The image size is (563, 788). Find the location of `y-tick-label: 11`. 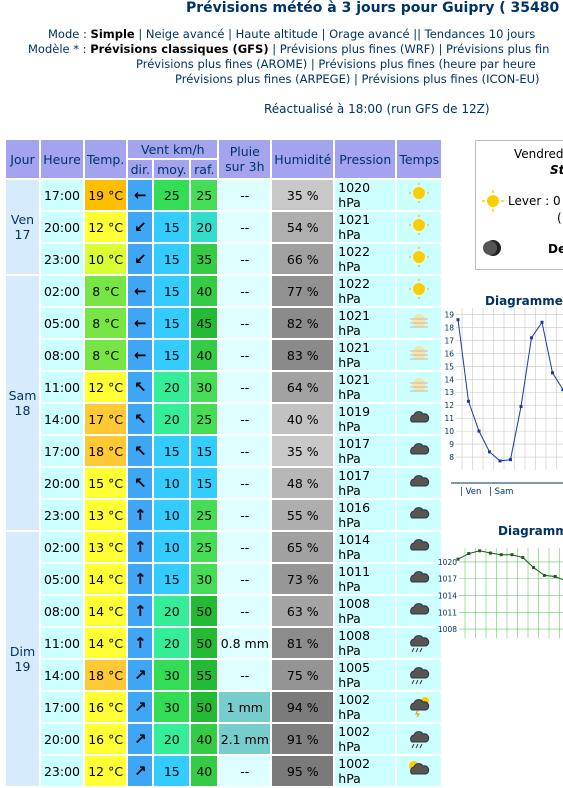

y-tick-label: 11 is located at coordinates (449, 418).